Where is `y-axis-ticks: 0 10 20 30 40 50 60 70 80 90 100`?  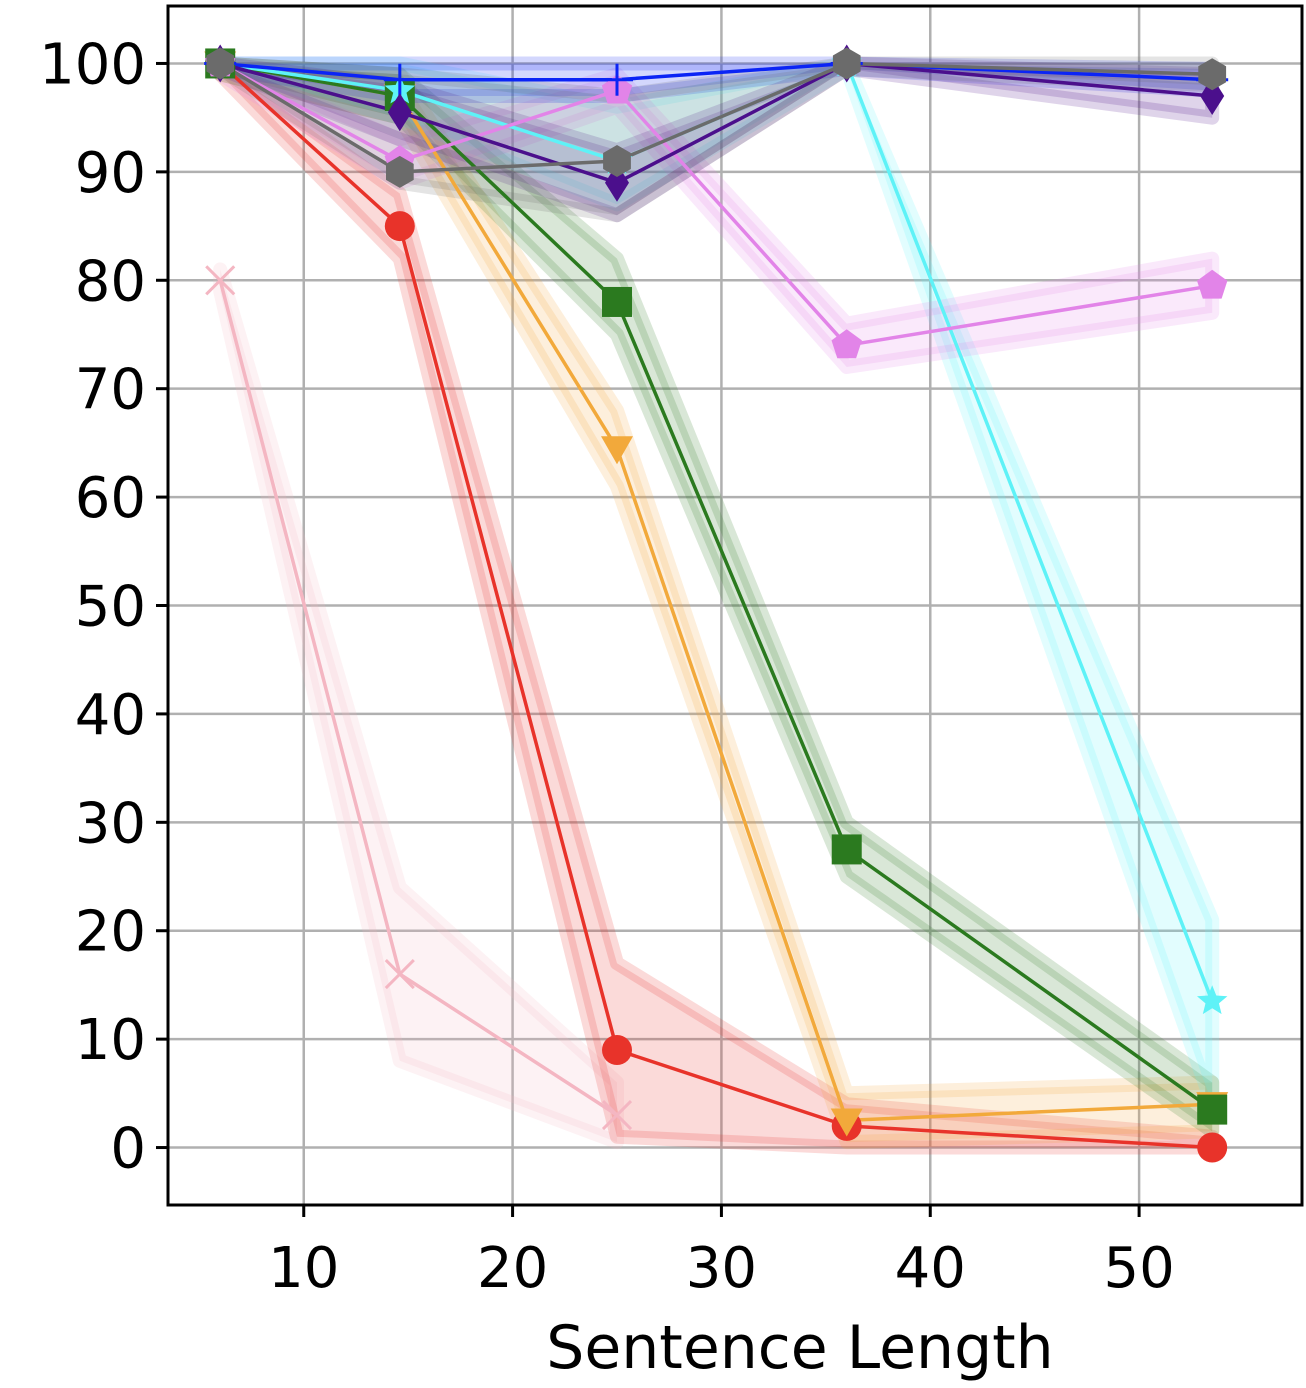 y-axis-ticks: 0 10 20 30 40 50 60 70 80 90 100 is located at coordinates (103, 607).